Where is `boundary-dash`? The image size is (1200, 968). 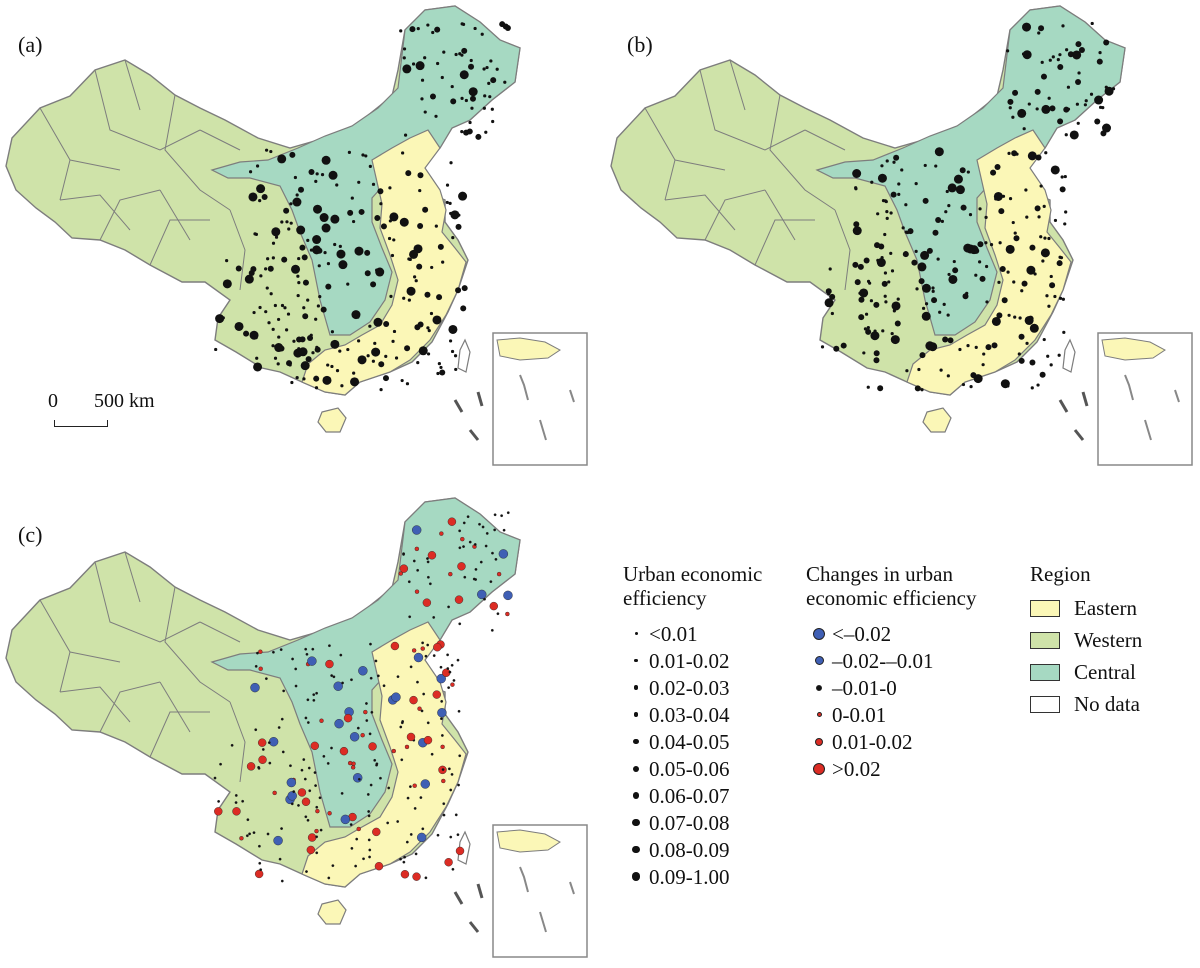 boundary-dash is located at coordinates (458, 406).